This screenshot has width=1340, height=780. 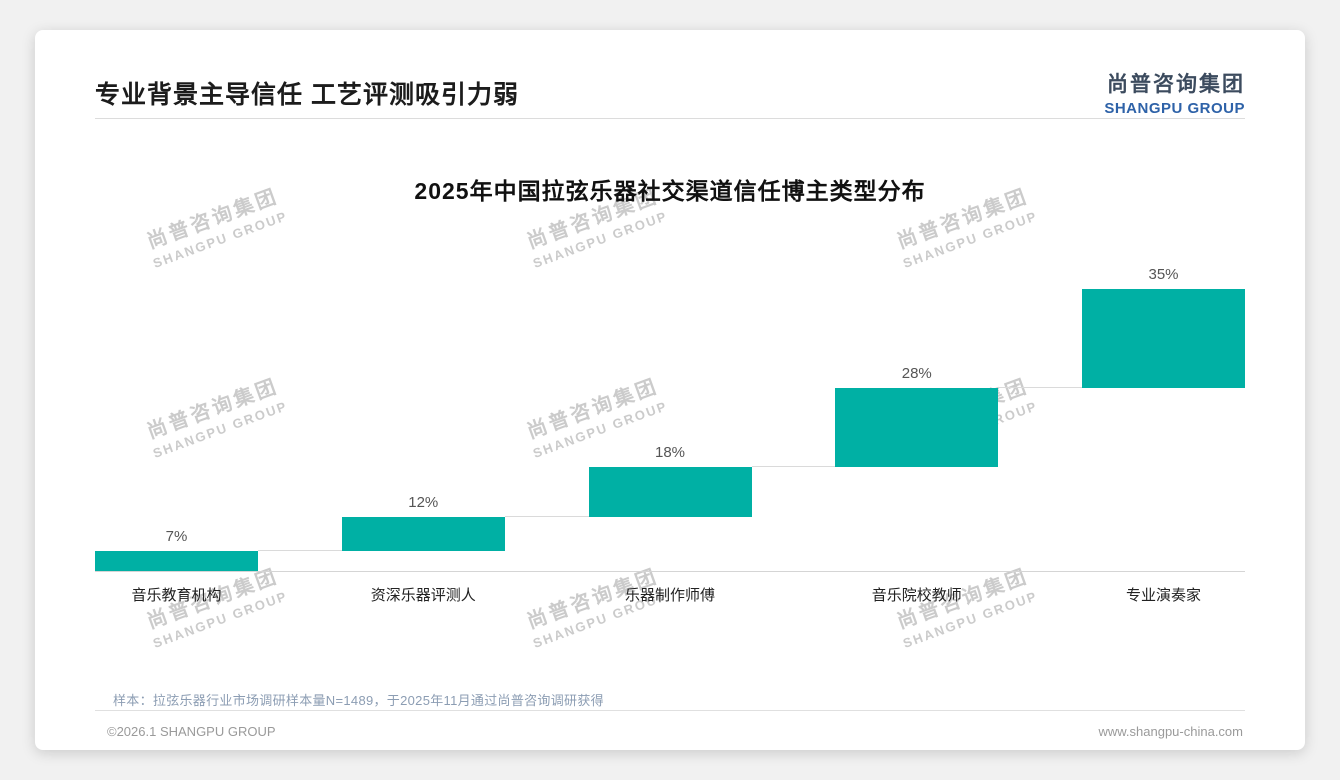 I want to click on website-url: www.shangpu-china.com, so click(x=1170, y=731).